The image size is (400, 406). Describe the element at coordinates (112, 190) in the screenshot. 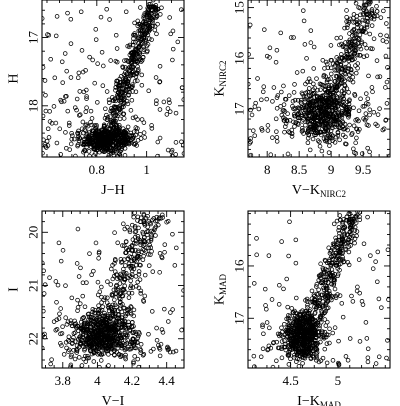

I see `x-axis-label: J−H` at that location.